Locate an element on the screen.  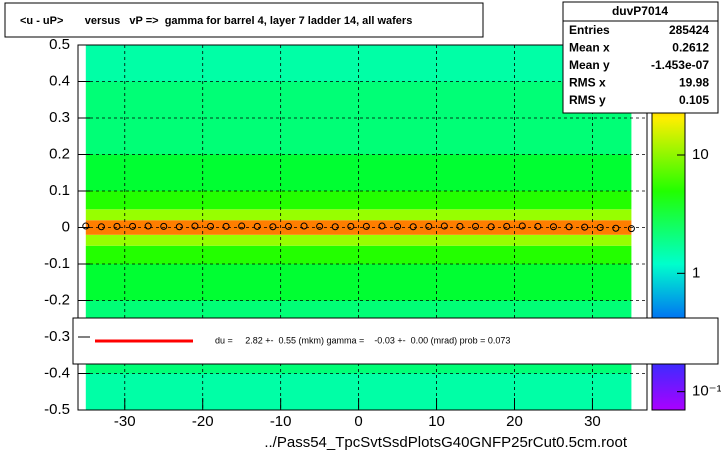
y-tick-label: 0.5 is located at coordinates (59, 44).